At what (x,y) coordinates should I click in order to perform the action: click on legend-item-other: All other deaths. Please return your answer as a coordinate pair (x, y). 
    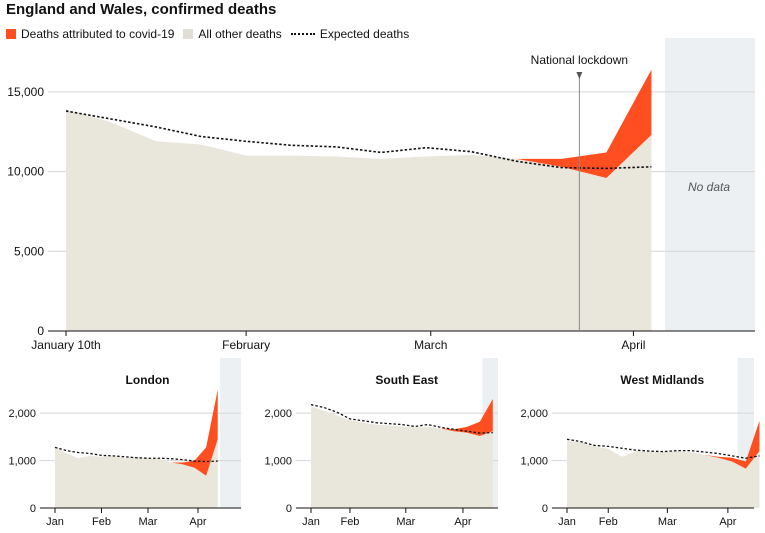
    Looking at the image, I should click on (232, 34).